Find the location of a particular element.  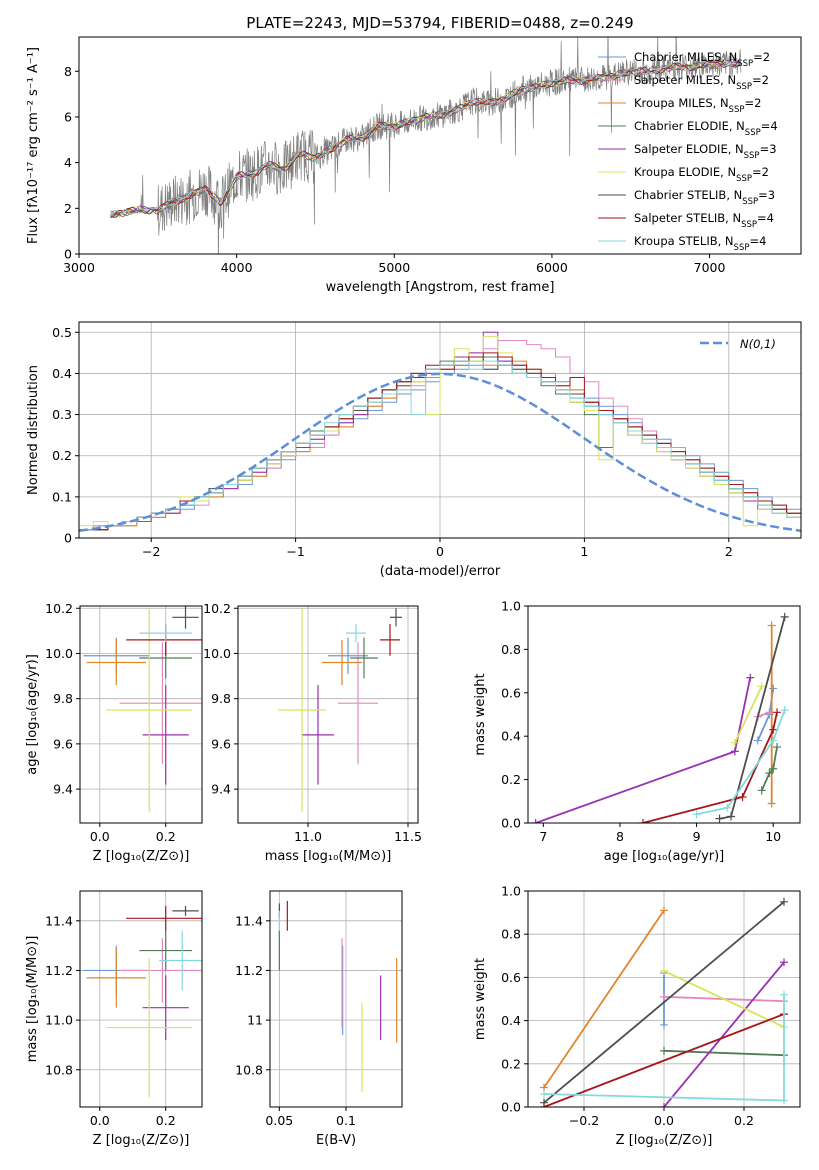

legend-entry: Salpeter ELODIE, NSSP=3 is located at coordinates (705, 151).